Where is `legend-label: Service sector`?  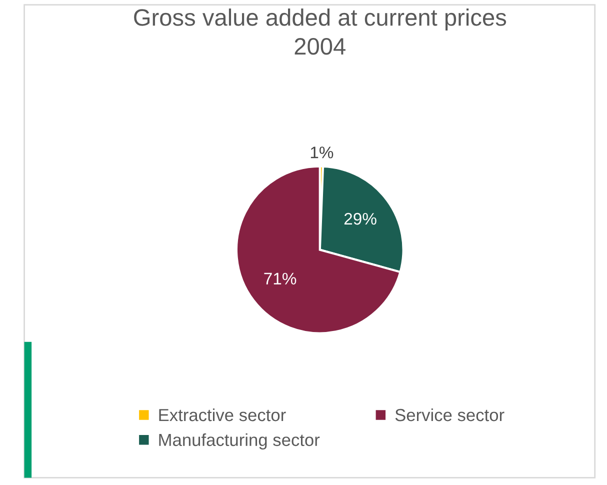 legend-label: Service sector is located at coordinates (449, 415).